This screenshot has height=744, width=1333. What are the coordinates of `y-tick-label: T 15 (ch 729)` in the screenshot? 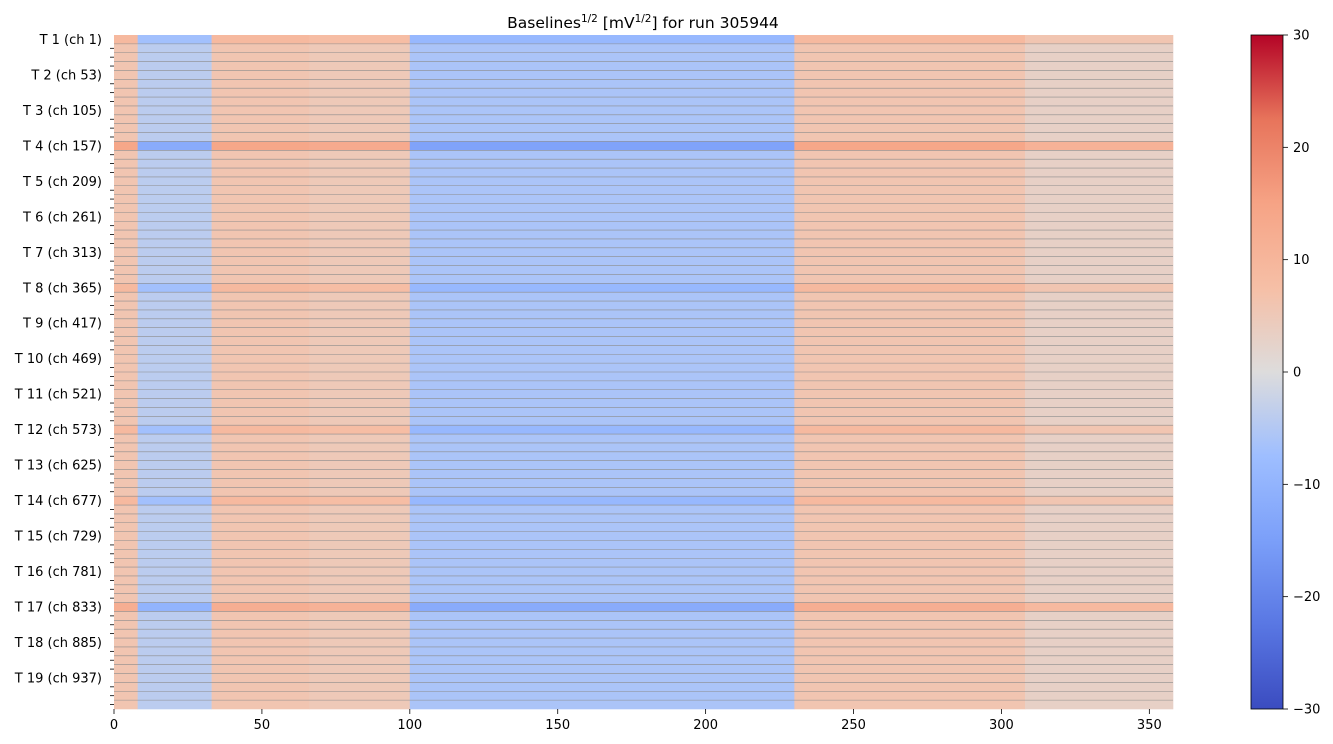 It's located at (58, 537).